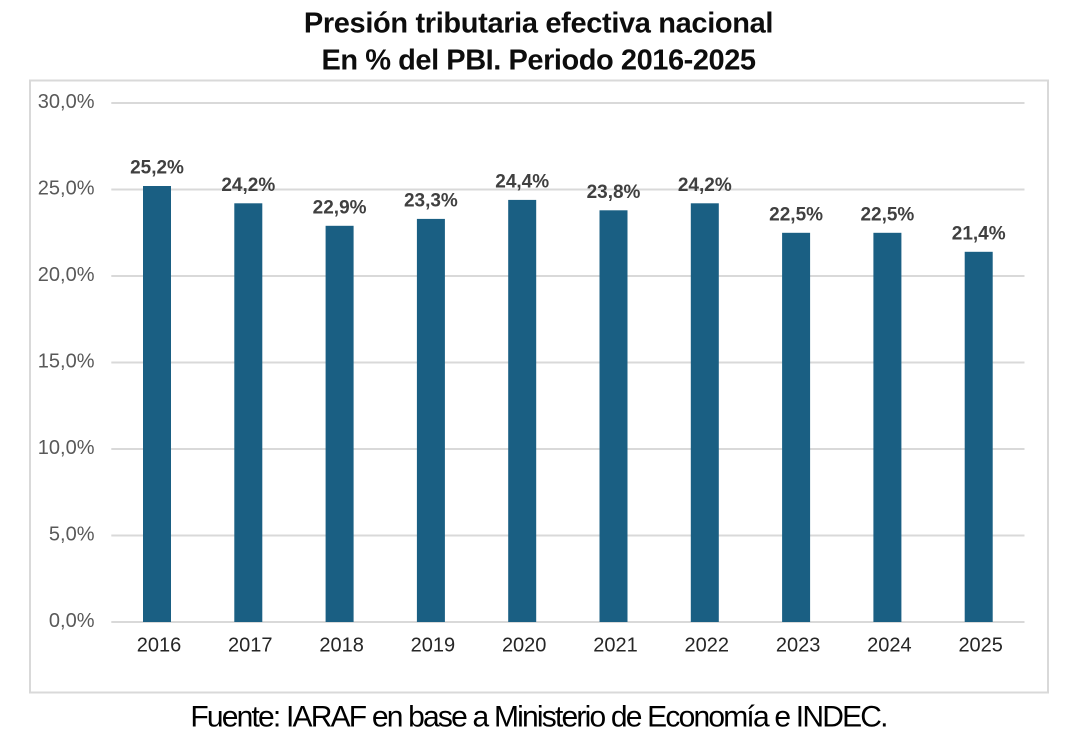 Image resolution: width=1091 pixels, height=743 pixels. What do you see at coordinates (798, 646) in the screenshot?
I see `svg-text: 2023` at bounding box center [798, 646].